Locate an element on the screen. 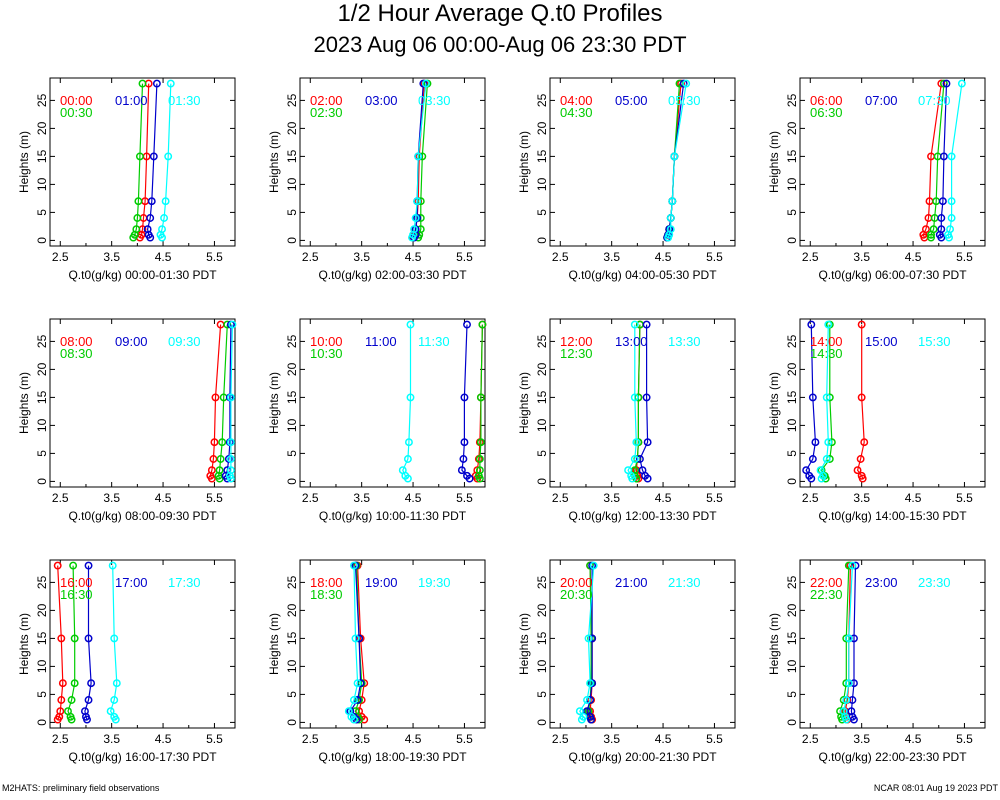  x-axis-label: Q.t0(g/kg) 16:00-17:30 PDT is located at coordinates (142, 757).